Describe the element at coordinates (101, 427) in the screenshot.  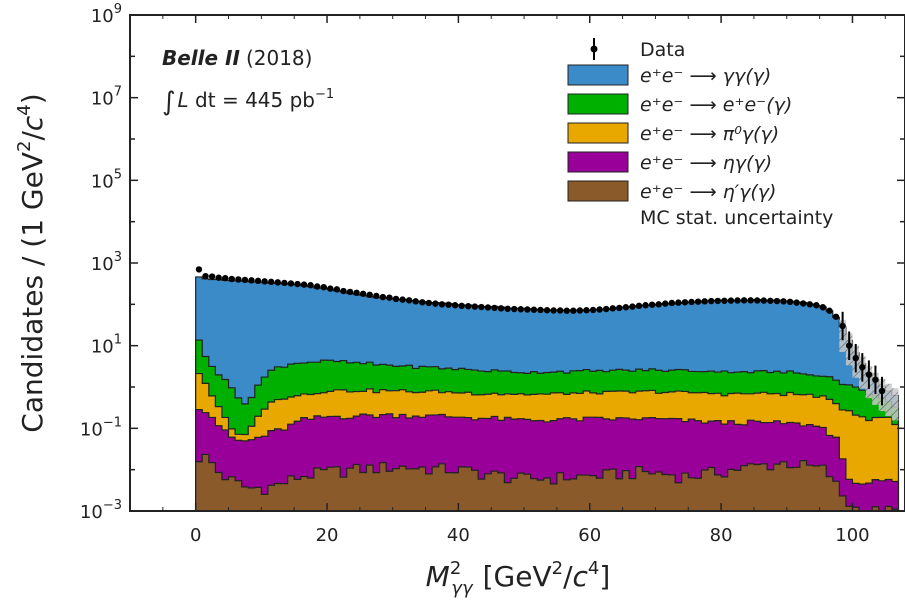
I see `y-tick-label-−1: 10⁻¹` at that location.